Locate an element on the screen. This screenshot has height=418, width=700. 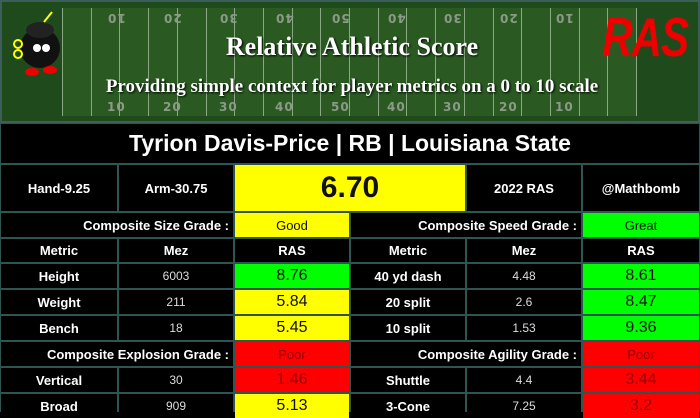
speed-grade: Great is located at coordinates (641, 225).